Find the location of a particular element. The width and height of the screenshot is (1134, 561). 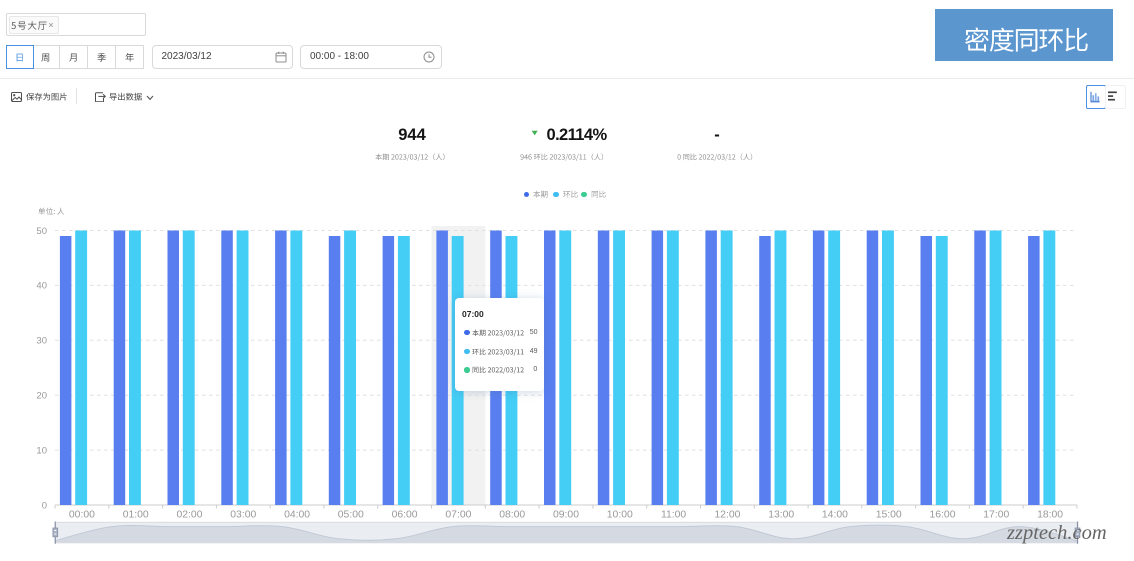

svg-text: 05:00 is located at coordinates (351, 515).